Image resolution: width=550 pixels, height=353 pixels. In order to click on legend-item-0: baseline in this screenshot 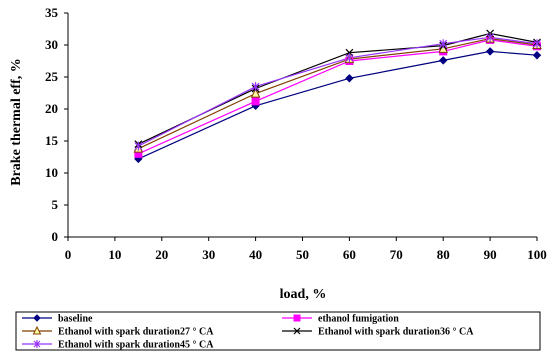, I will do `click(57, 319)`.